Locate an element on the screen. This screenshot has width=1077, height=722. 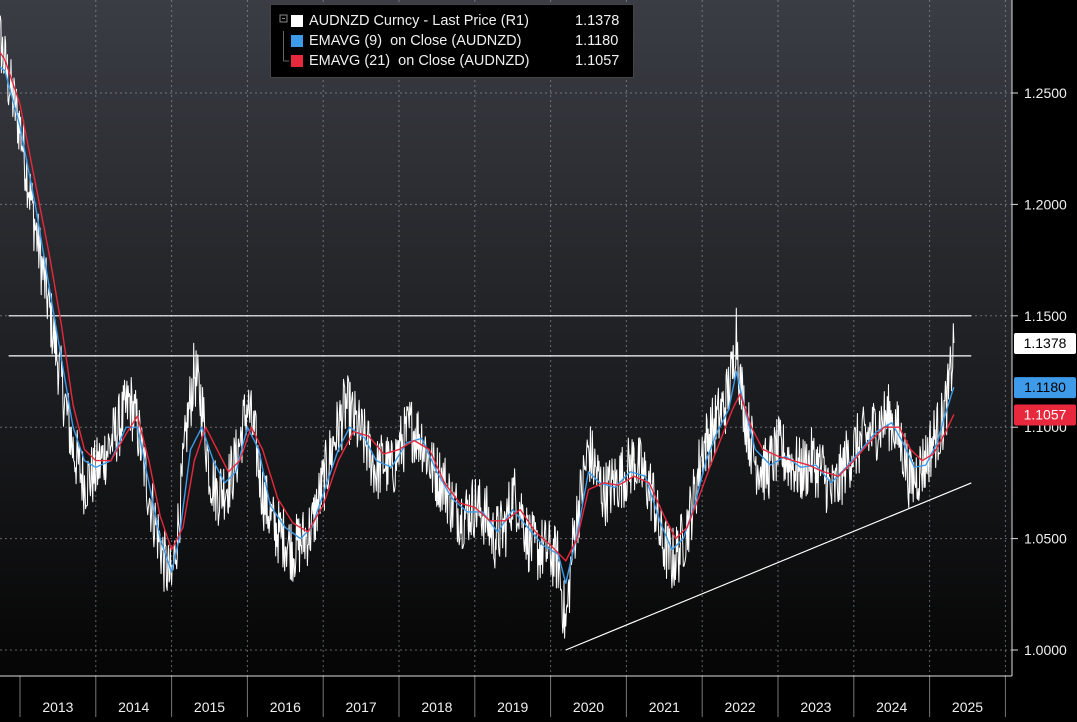
legend-value-ema21: 1.1057 is located at coordinates (597, 61).